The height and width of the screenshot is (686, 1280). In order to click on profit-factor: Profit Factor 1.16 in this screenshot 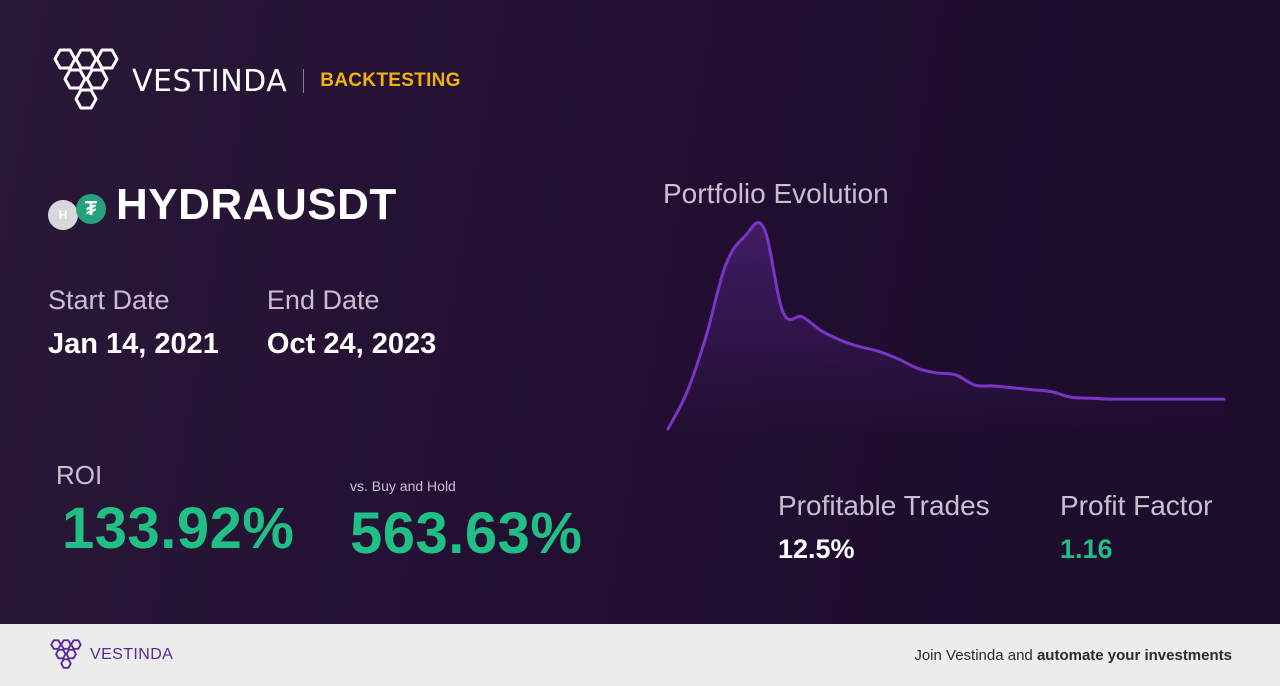, I will do `click(1136, 527)`.